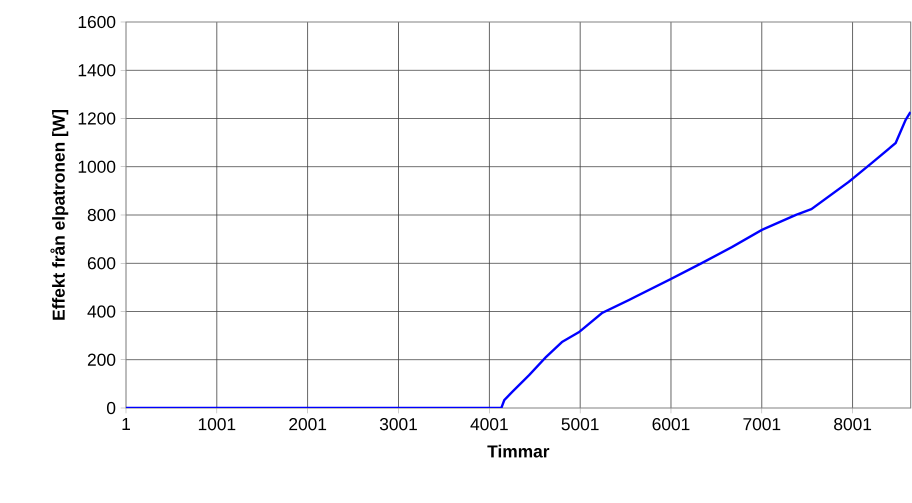 The width and height of the screenshot is (912, 503). Describe the element at coordinates (102, 215) in the screenshot. I see `y-tick-label: 800` at that location.